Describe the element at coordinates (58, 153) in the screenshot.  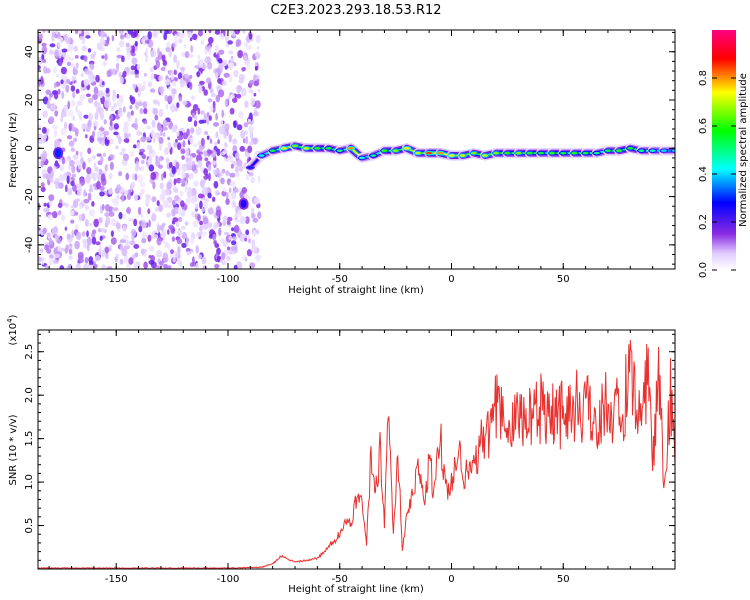
I see `isolated-blob` at that location.